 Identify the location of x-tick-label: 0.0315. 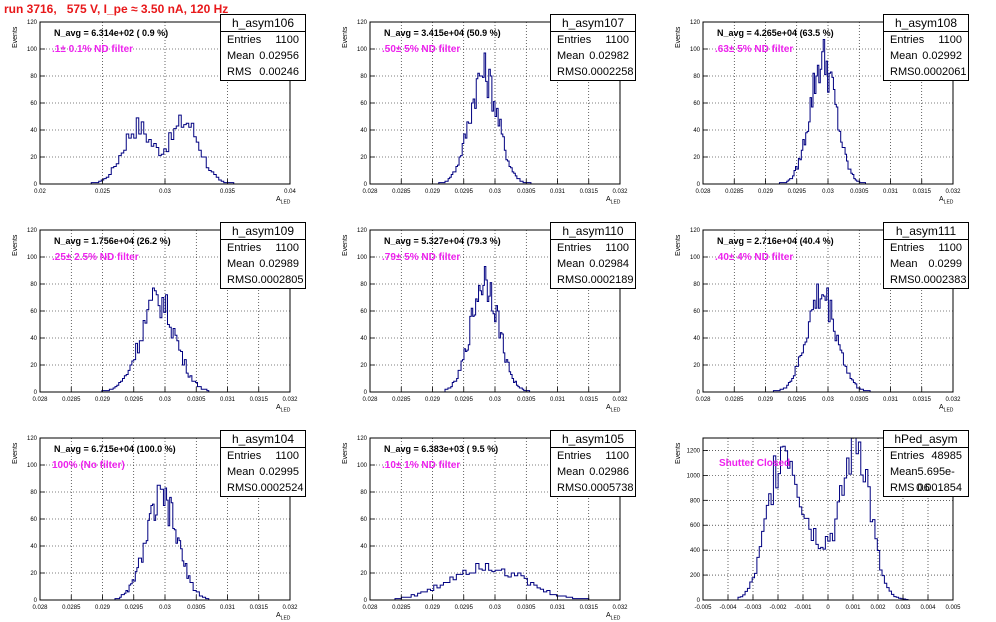
(259, 400).